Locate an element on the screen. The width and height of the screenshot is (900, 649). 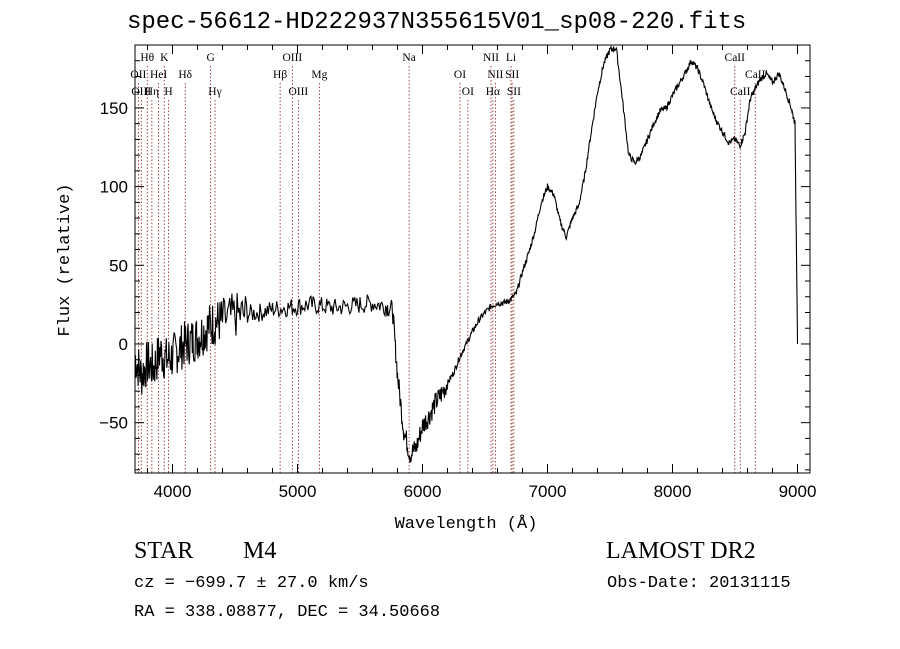
y-tick-label: −50 is located at coordinates (113, 423).